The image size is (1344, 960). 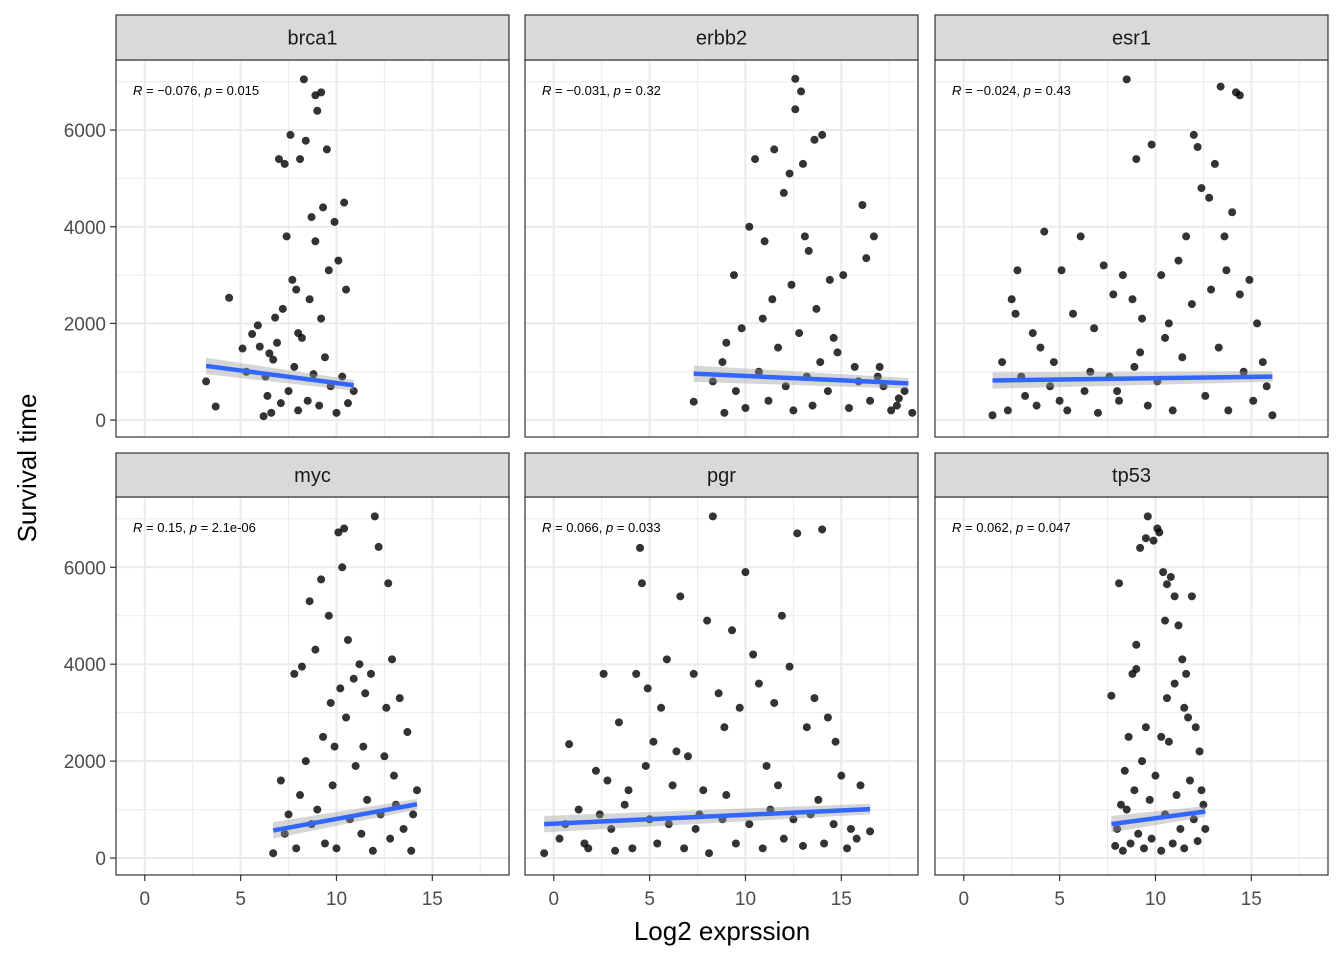 What do you see at coordinates (601, 90) in the screenshot?
I see `correlation-annotation: R = −0.031, p = 0.32` at bounding box center [601, 90].